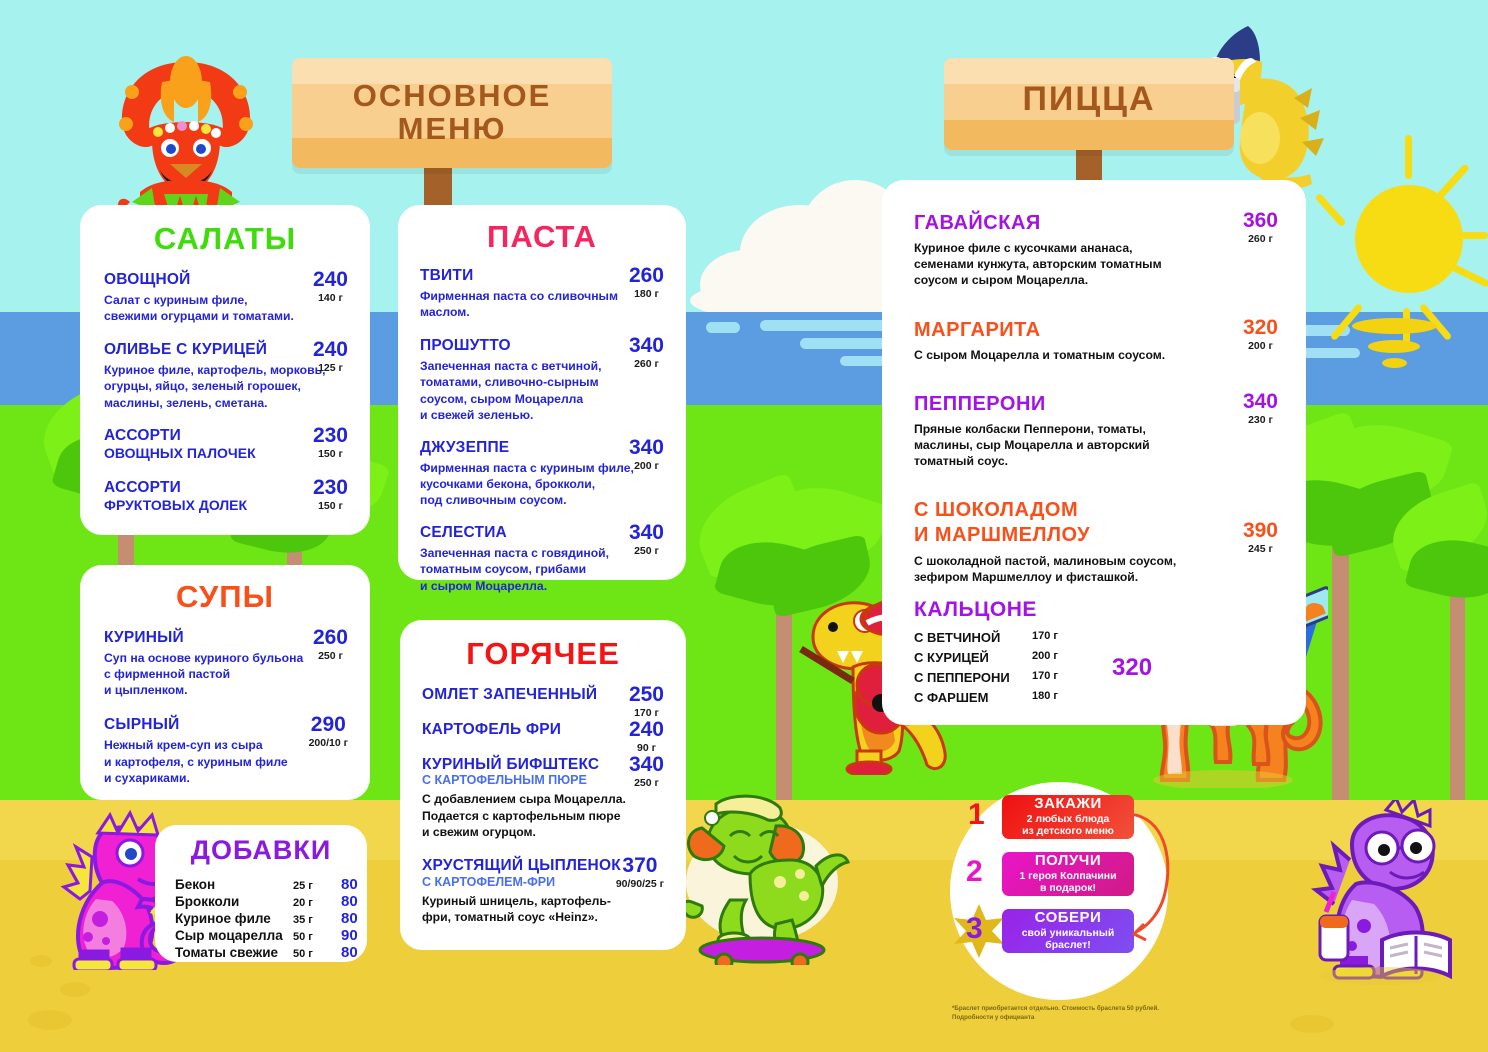 This screenshot has height=1052, width=1488. What do you see at coordinates (962, 678) in the screenshot?
I see `calzone-name: С ПЕППЕРОНИ` at bounding box center [962, 678].